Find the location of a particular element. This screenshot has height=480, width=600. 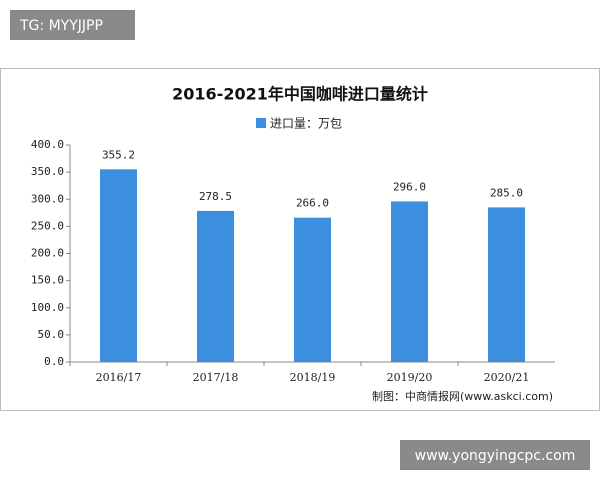

value-label: 285.0 is located at coordinates (506, 192).